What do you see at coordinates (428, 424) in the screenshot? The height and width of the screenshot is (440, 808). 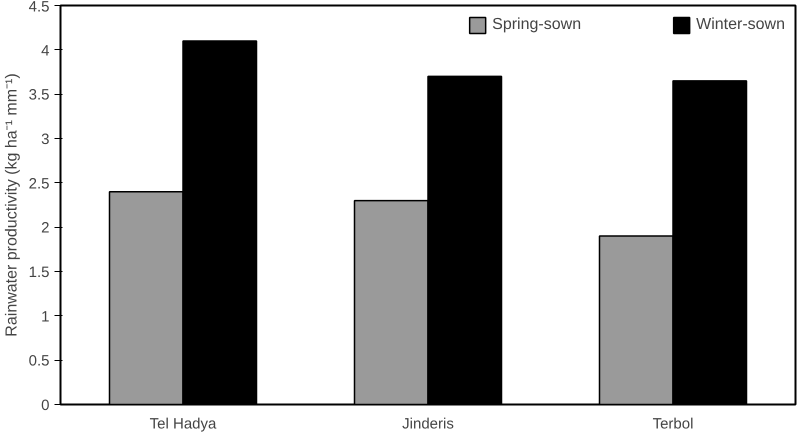 I see `x-tick-label: Jinderis` at bounding box center [428, 424].